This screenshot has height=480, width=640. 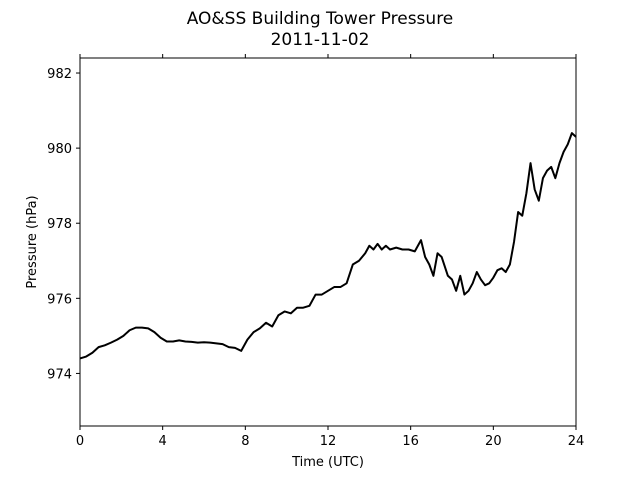 I want to click on chart-subtitle: 2011-11-02, so click(x=320, y=40).